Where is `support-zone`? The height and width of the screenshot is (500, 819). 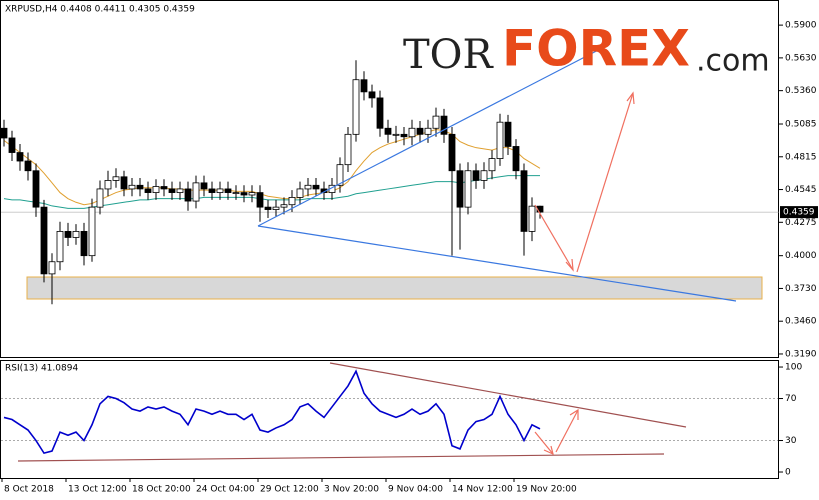
support-zone is located at coordinates (394, 288).